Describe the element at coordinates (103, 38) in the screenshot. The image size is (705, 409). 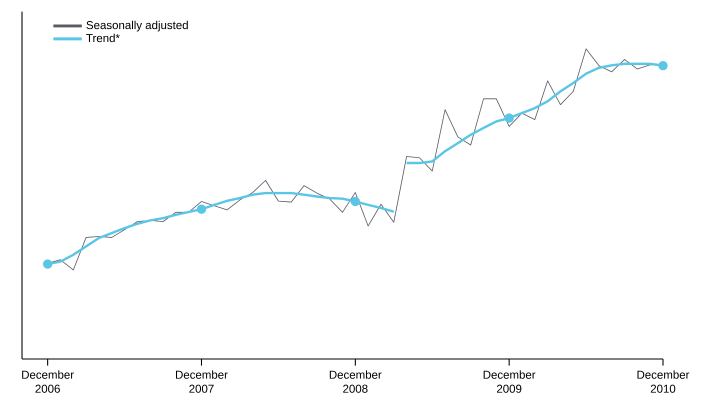
I see `legend-label: Trend*` at that location.